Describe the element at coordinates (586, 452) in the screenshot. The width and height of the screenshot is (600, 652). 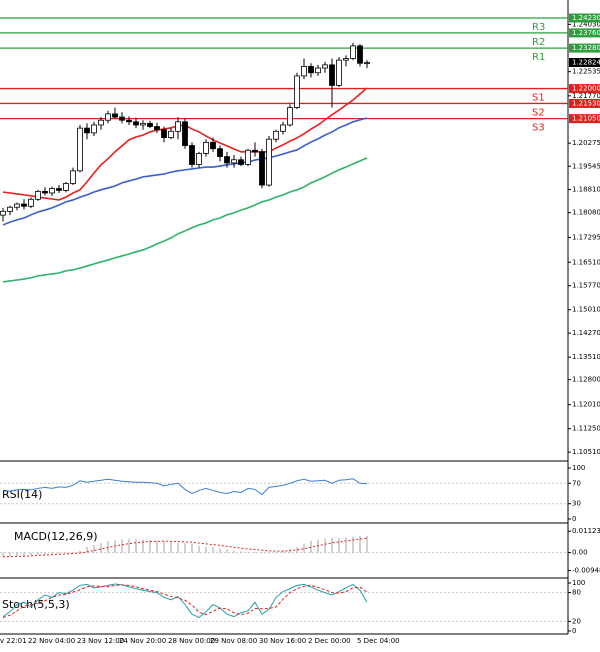
I see `y-tick-label: 1.10510` at that location.